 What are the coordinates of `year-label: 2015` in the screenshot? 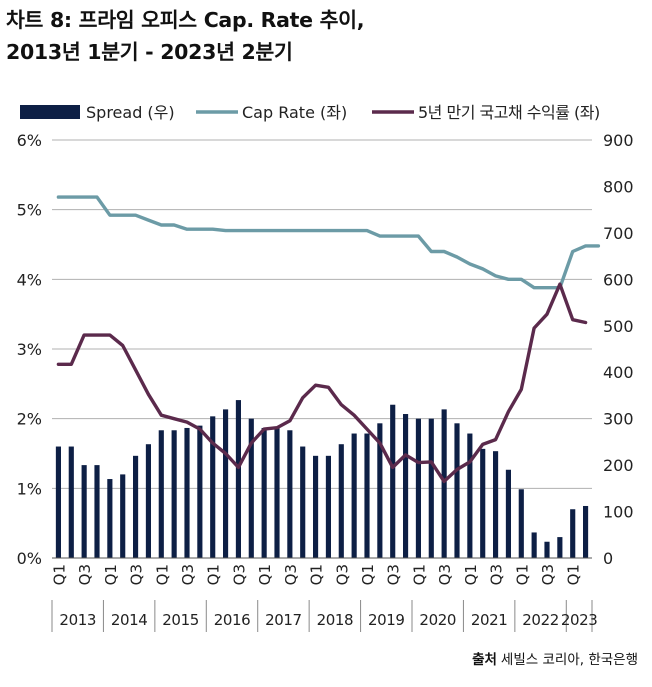 It's located at (180, 620).